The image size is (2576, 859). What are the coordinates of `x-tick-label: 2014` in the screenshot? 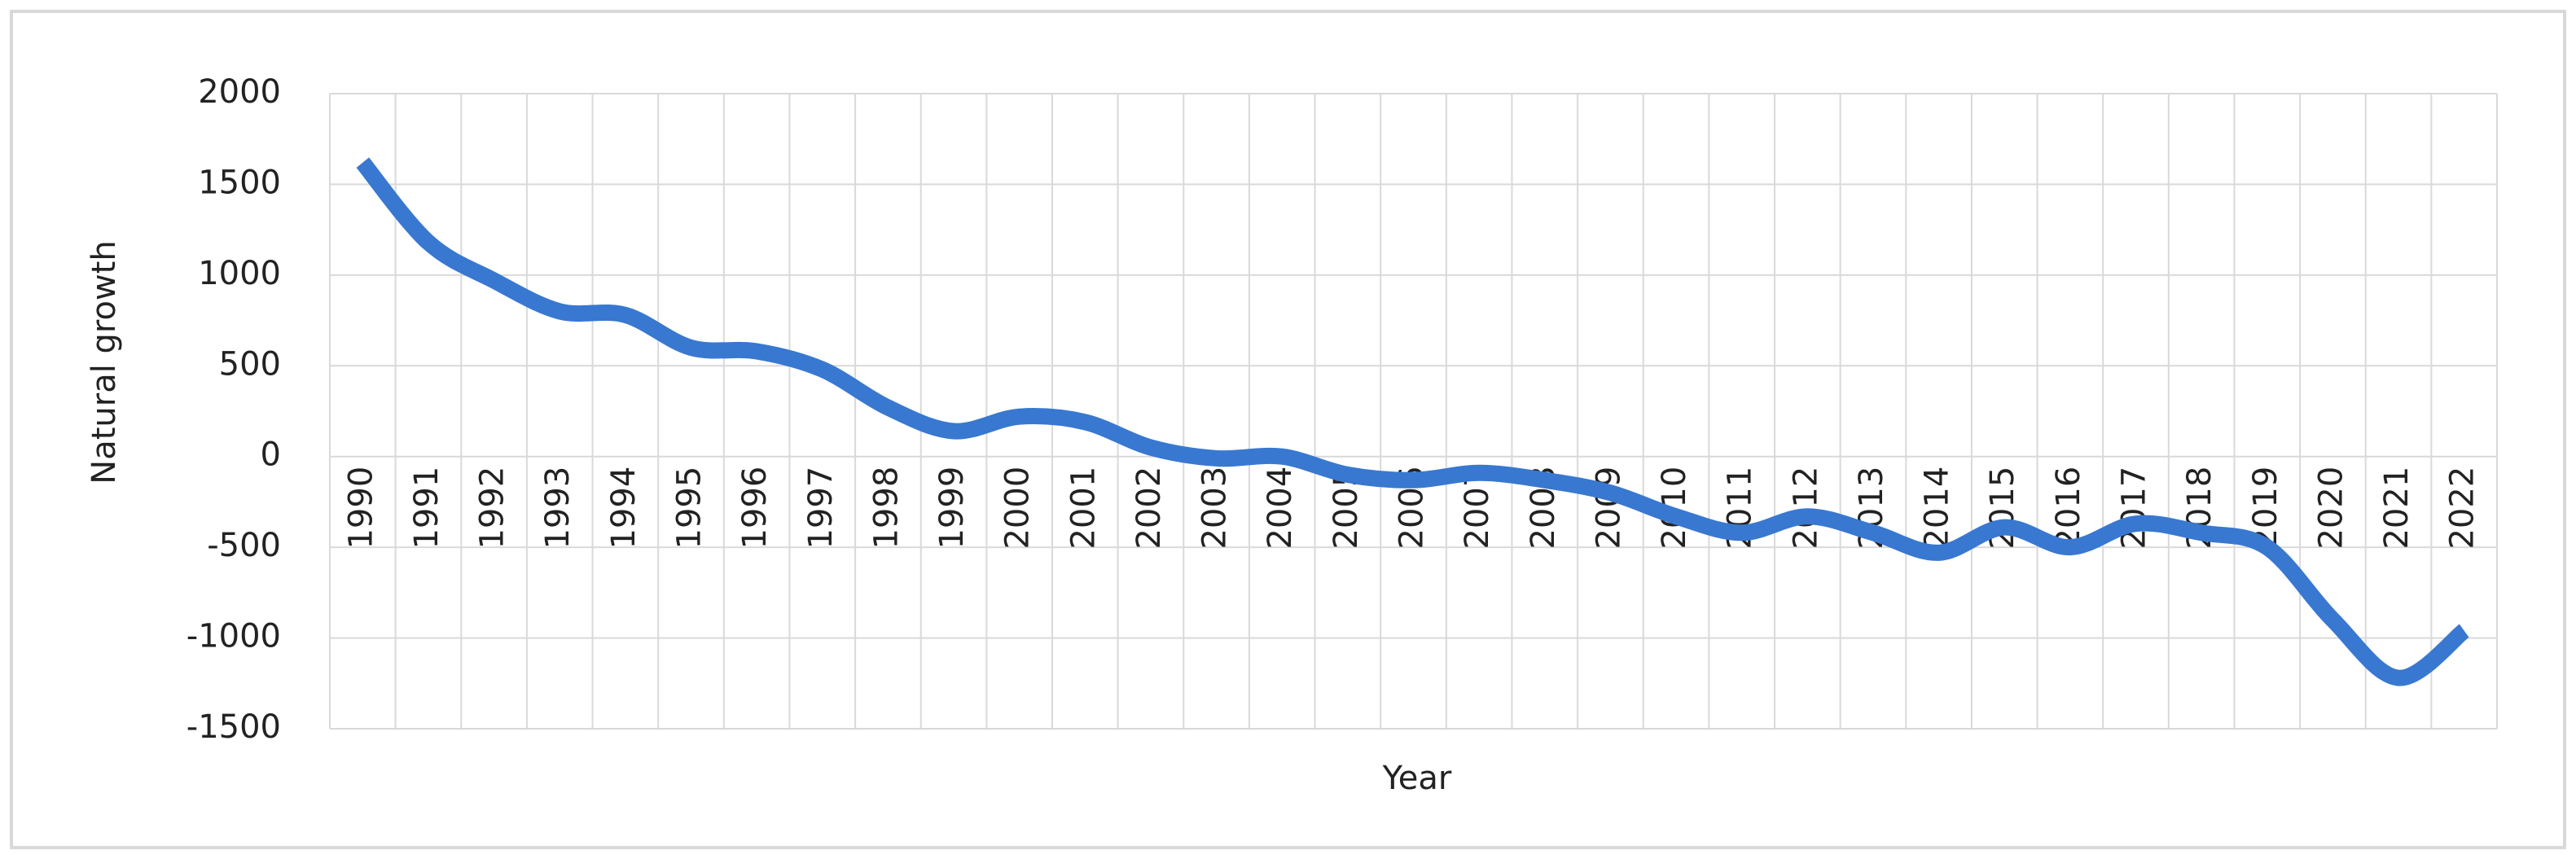 It's located at (1937, 508).